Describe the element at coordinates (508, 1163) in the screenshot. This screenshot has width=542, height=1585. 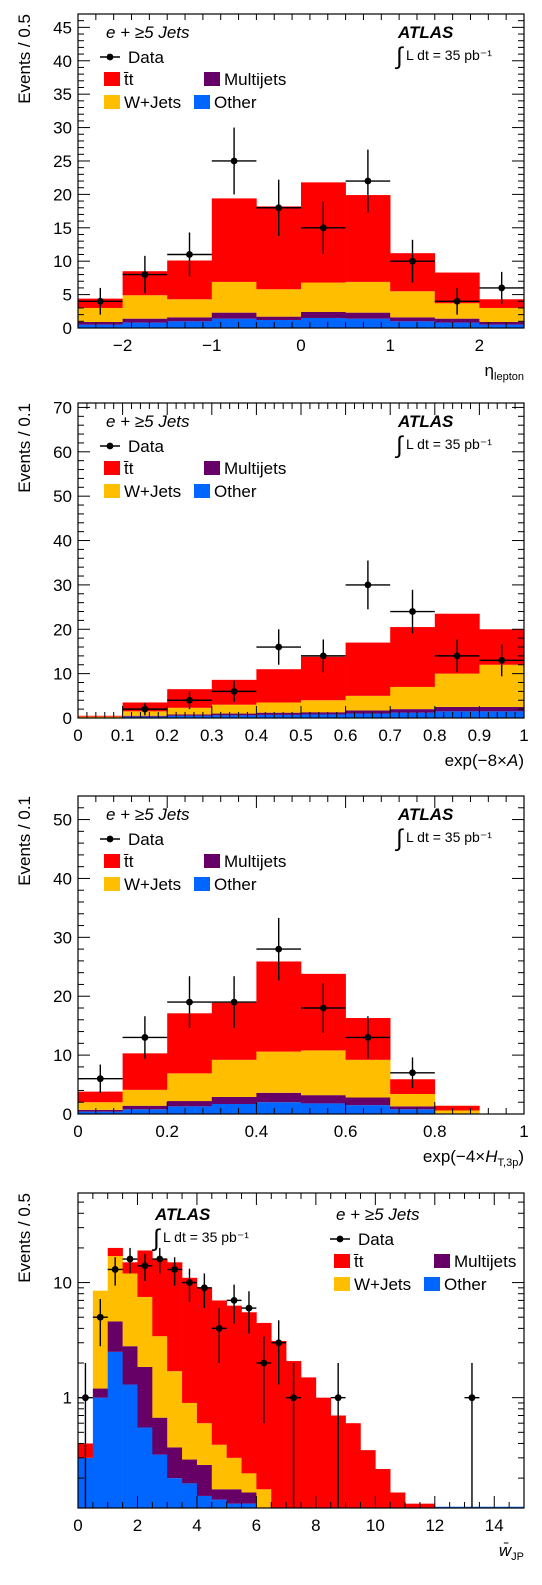
I see `x-title-sub: T,3p` at that location.